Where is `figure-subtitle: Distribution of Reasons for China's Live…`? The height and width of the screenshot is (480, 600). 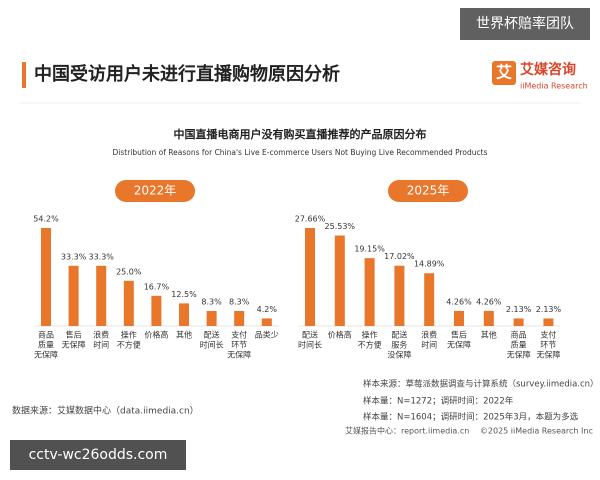 figure-subtitle: Distribution of Reasons for China's Live… is located at coordinates (300, 152).